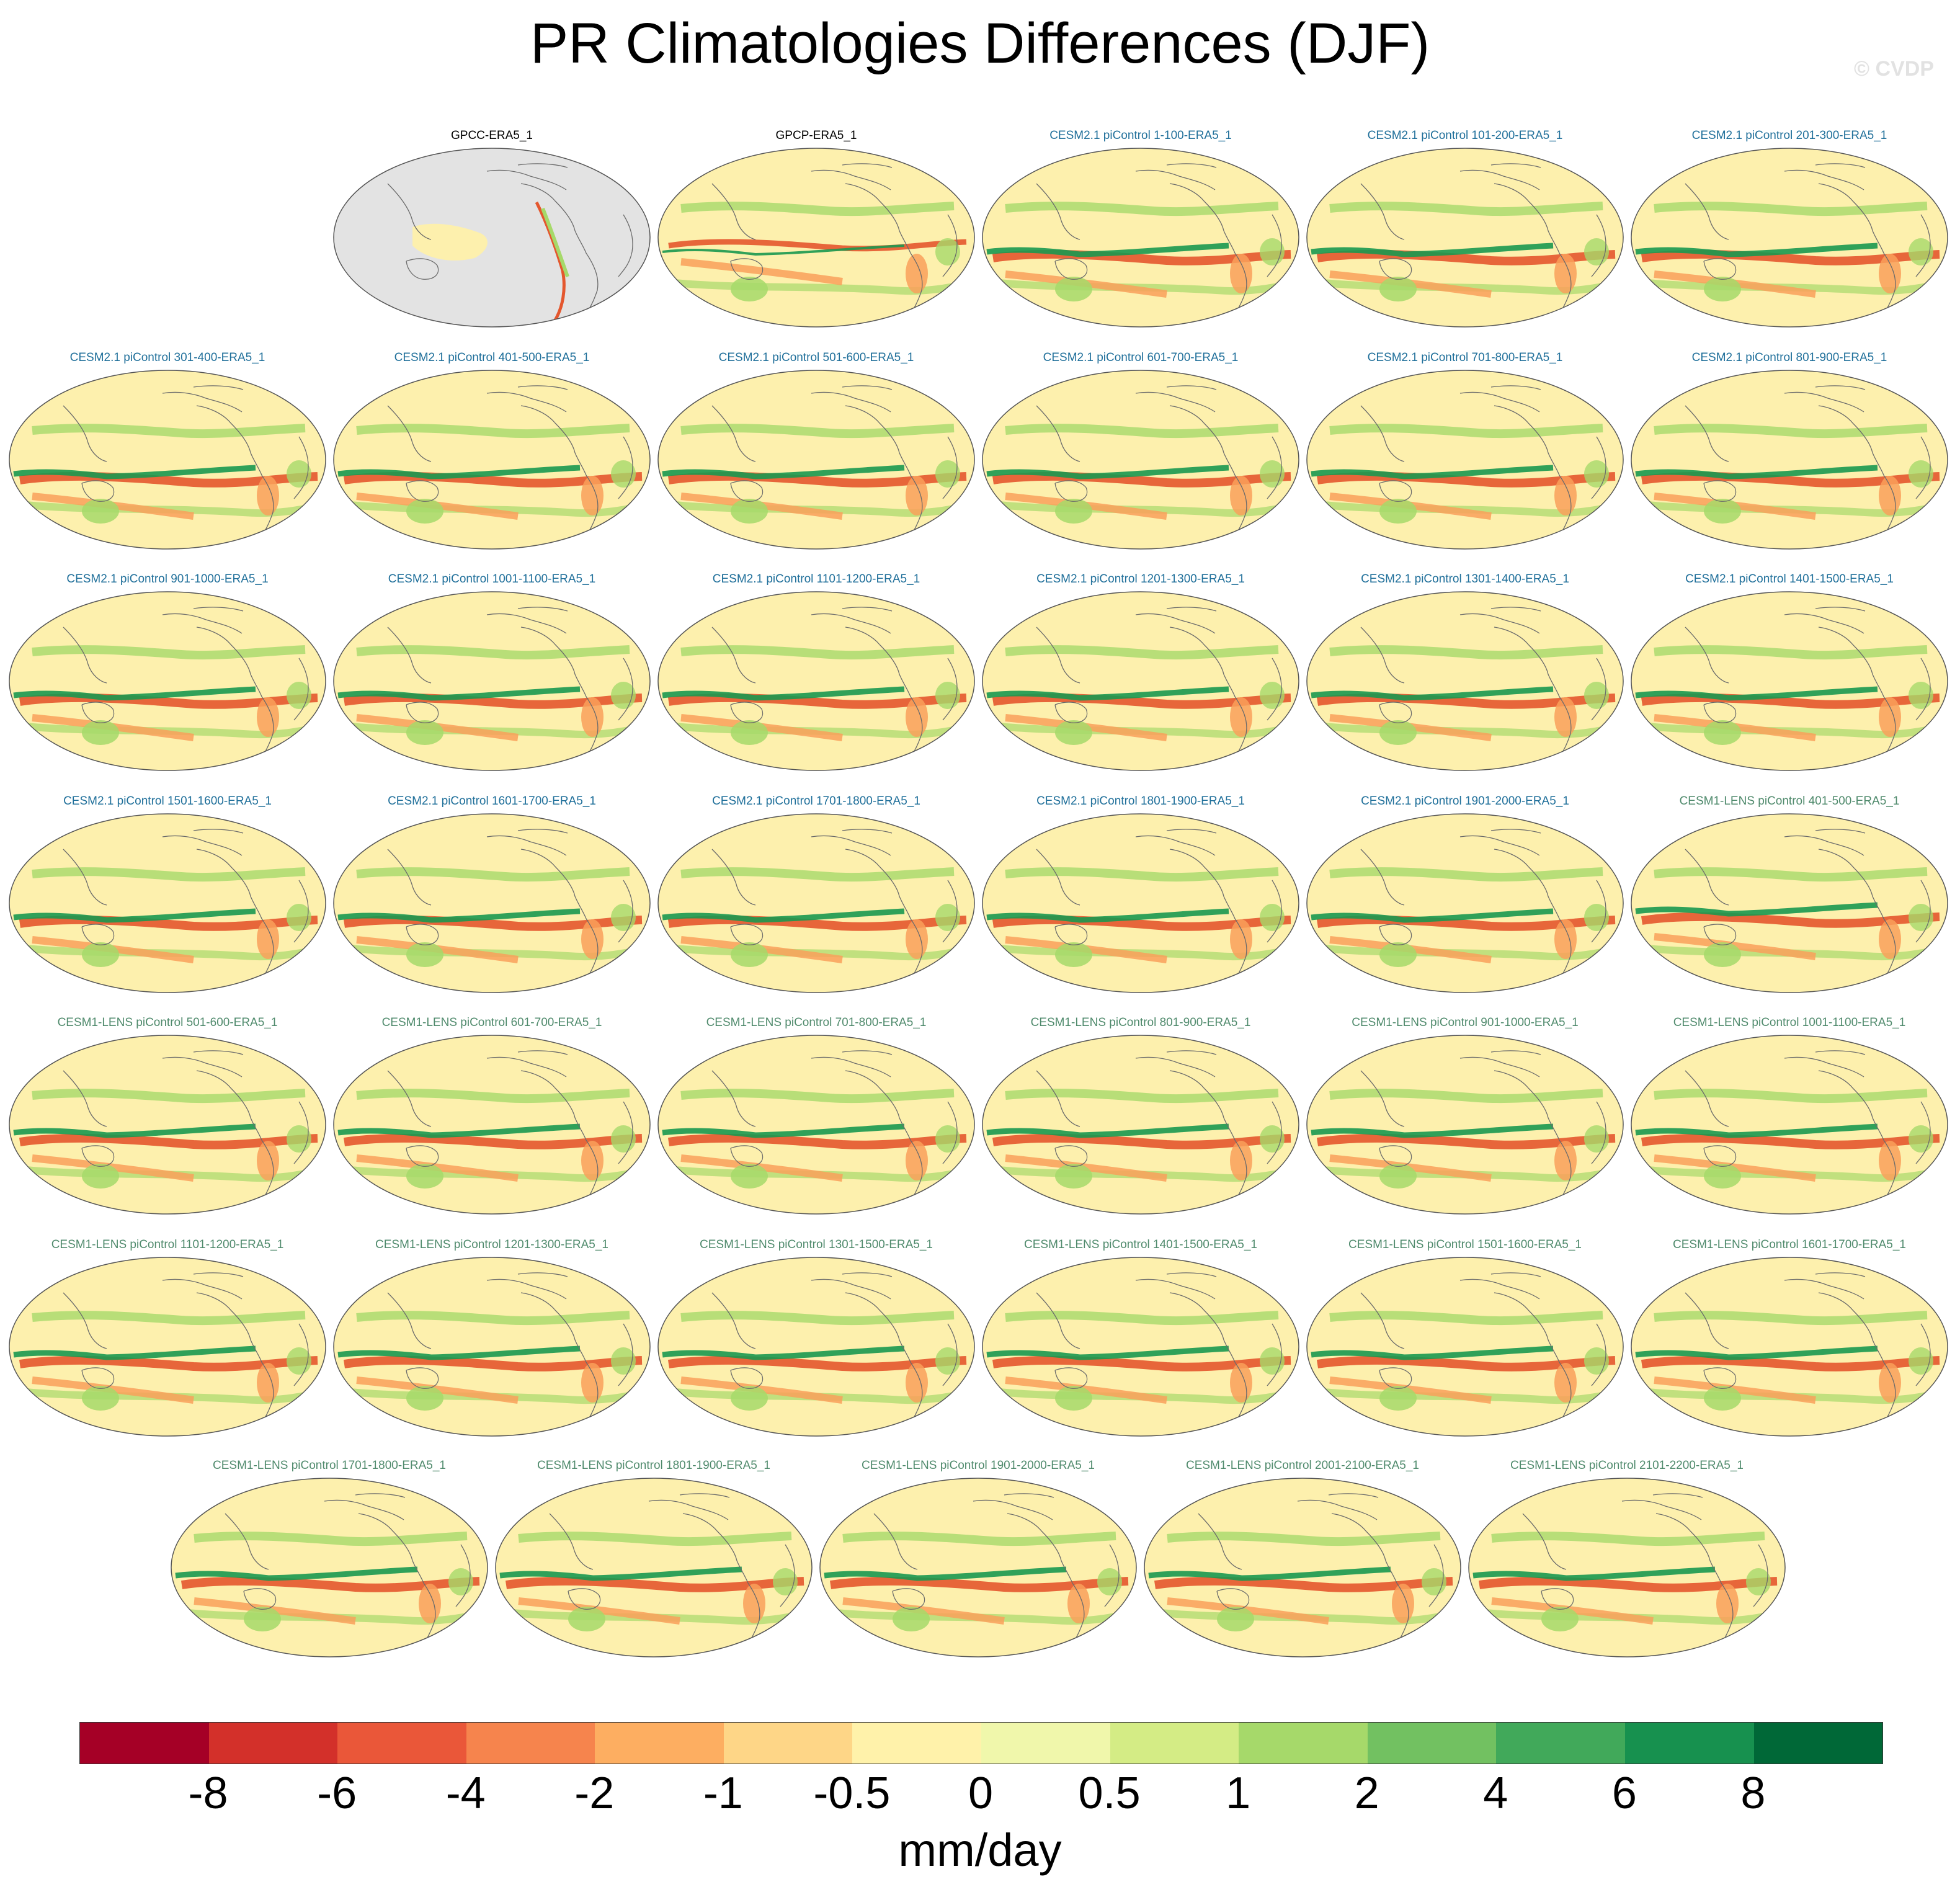  Describe the element at coordinates (816, 451) in the screenshot. I see `map-panel: CESM2.1 piControl 501-600-ERA5_1` at that location.